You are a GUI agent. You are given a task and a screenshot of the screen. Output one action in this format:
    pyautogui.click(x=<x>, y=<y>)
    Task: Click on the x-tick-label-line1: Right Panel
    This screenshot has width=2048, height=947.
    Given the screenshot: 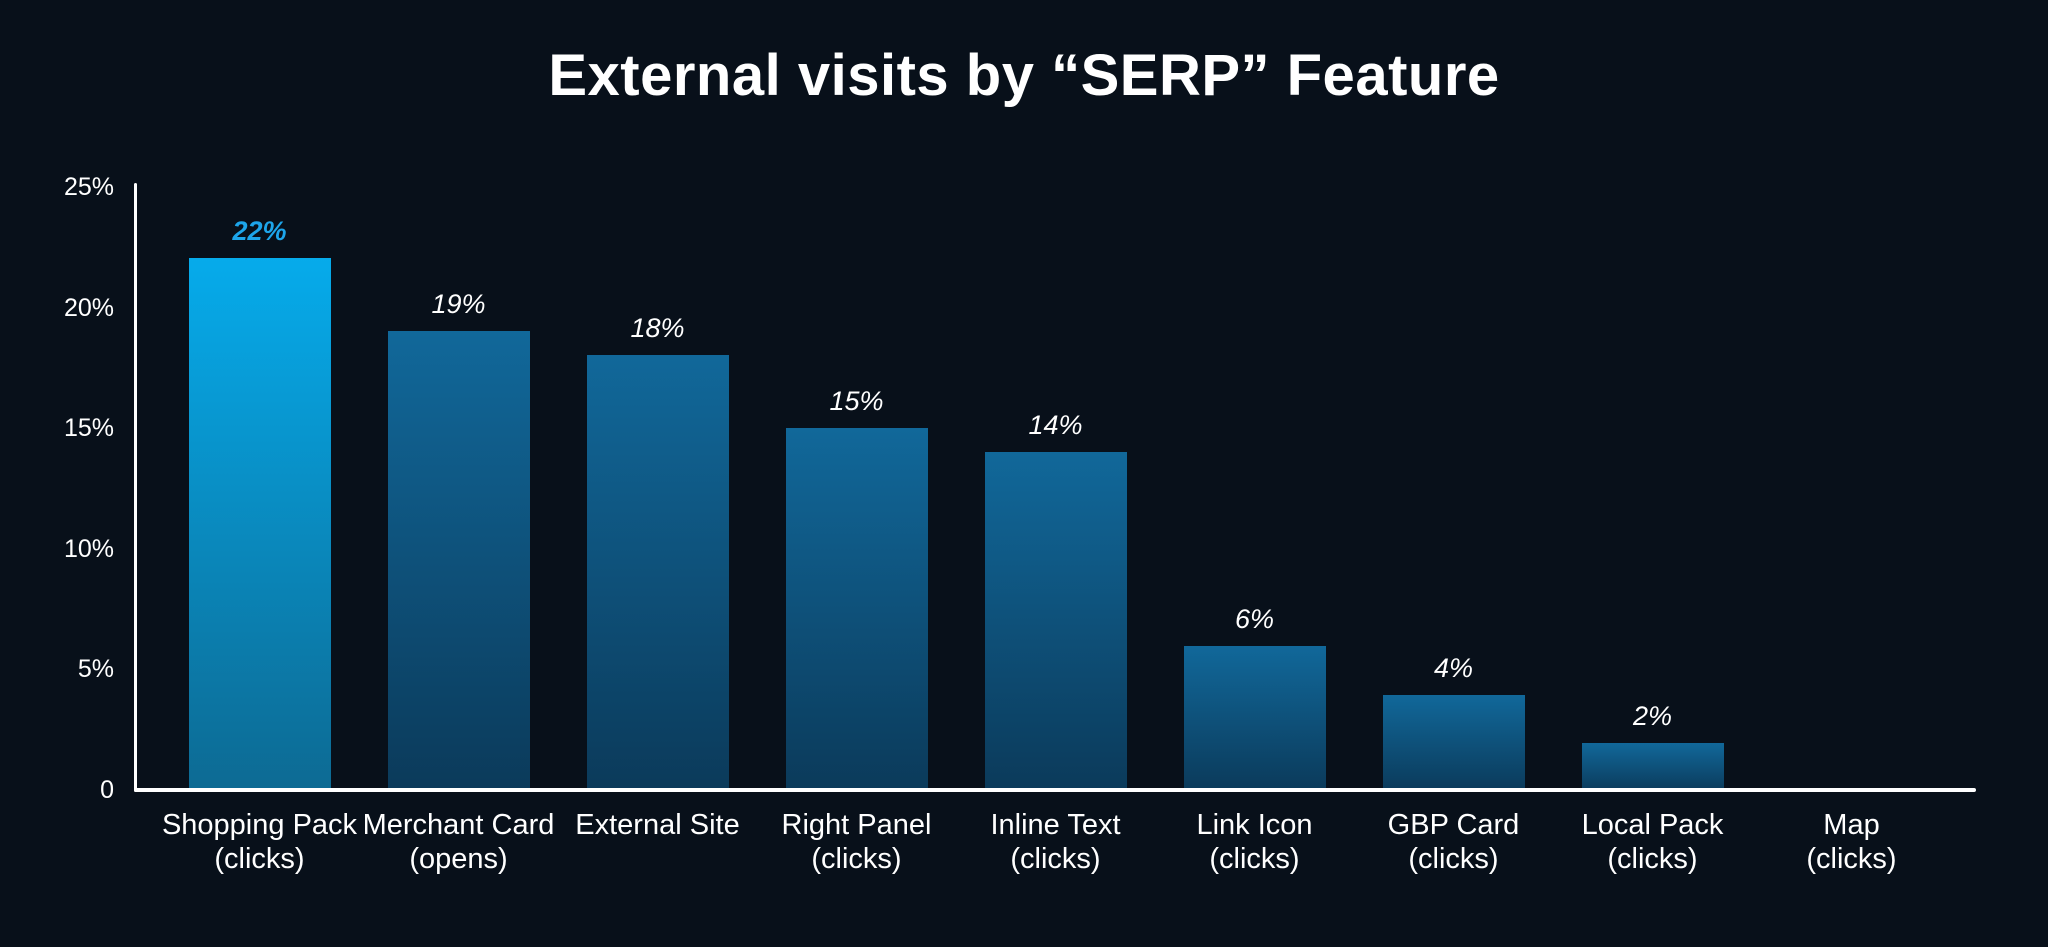 What is the action you would take?
    pyautogui.click(x=856, y=825)
    